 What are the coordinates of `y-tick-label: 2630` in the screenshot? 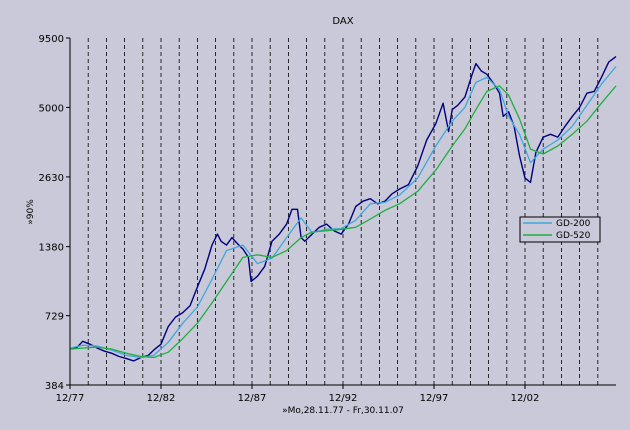 It's located at (51, 178).